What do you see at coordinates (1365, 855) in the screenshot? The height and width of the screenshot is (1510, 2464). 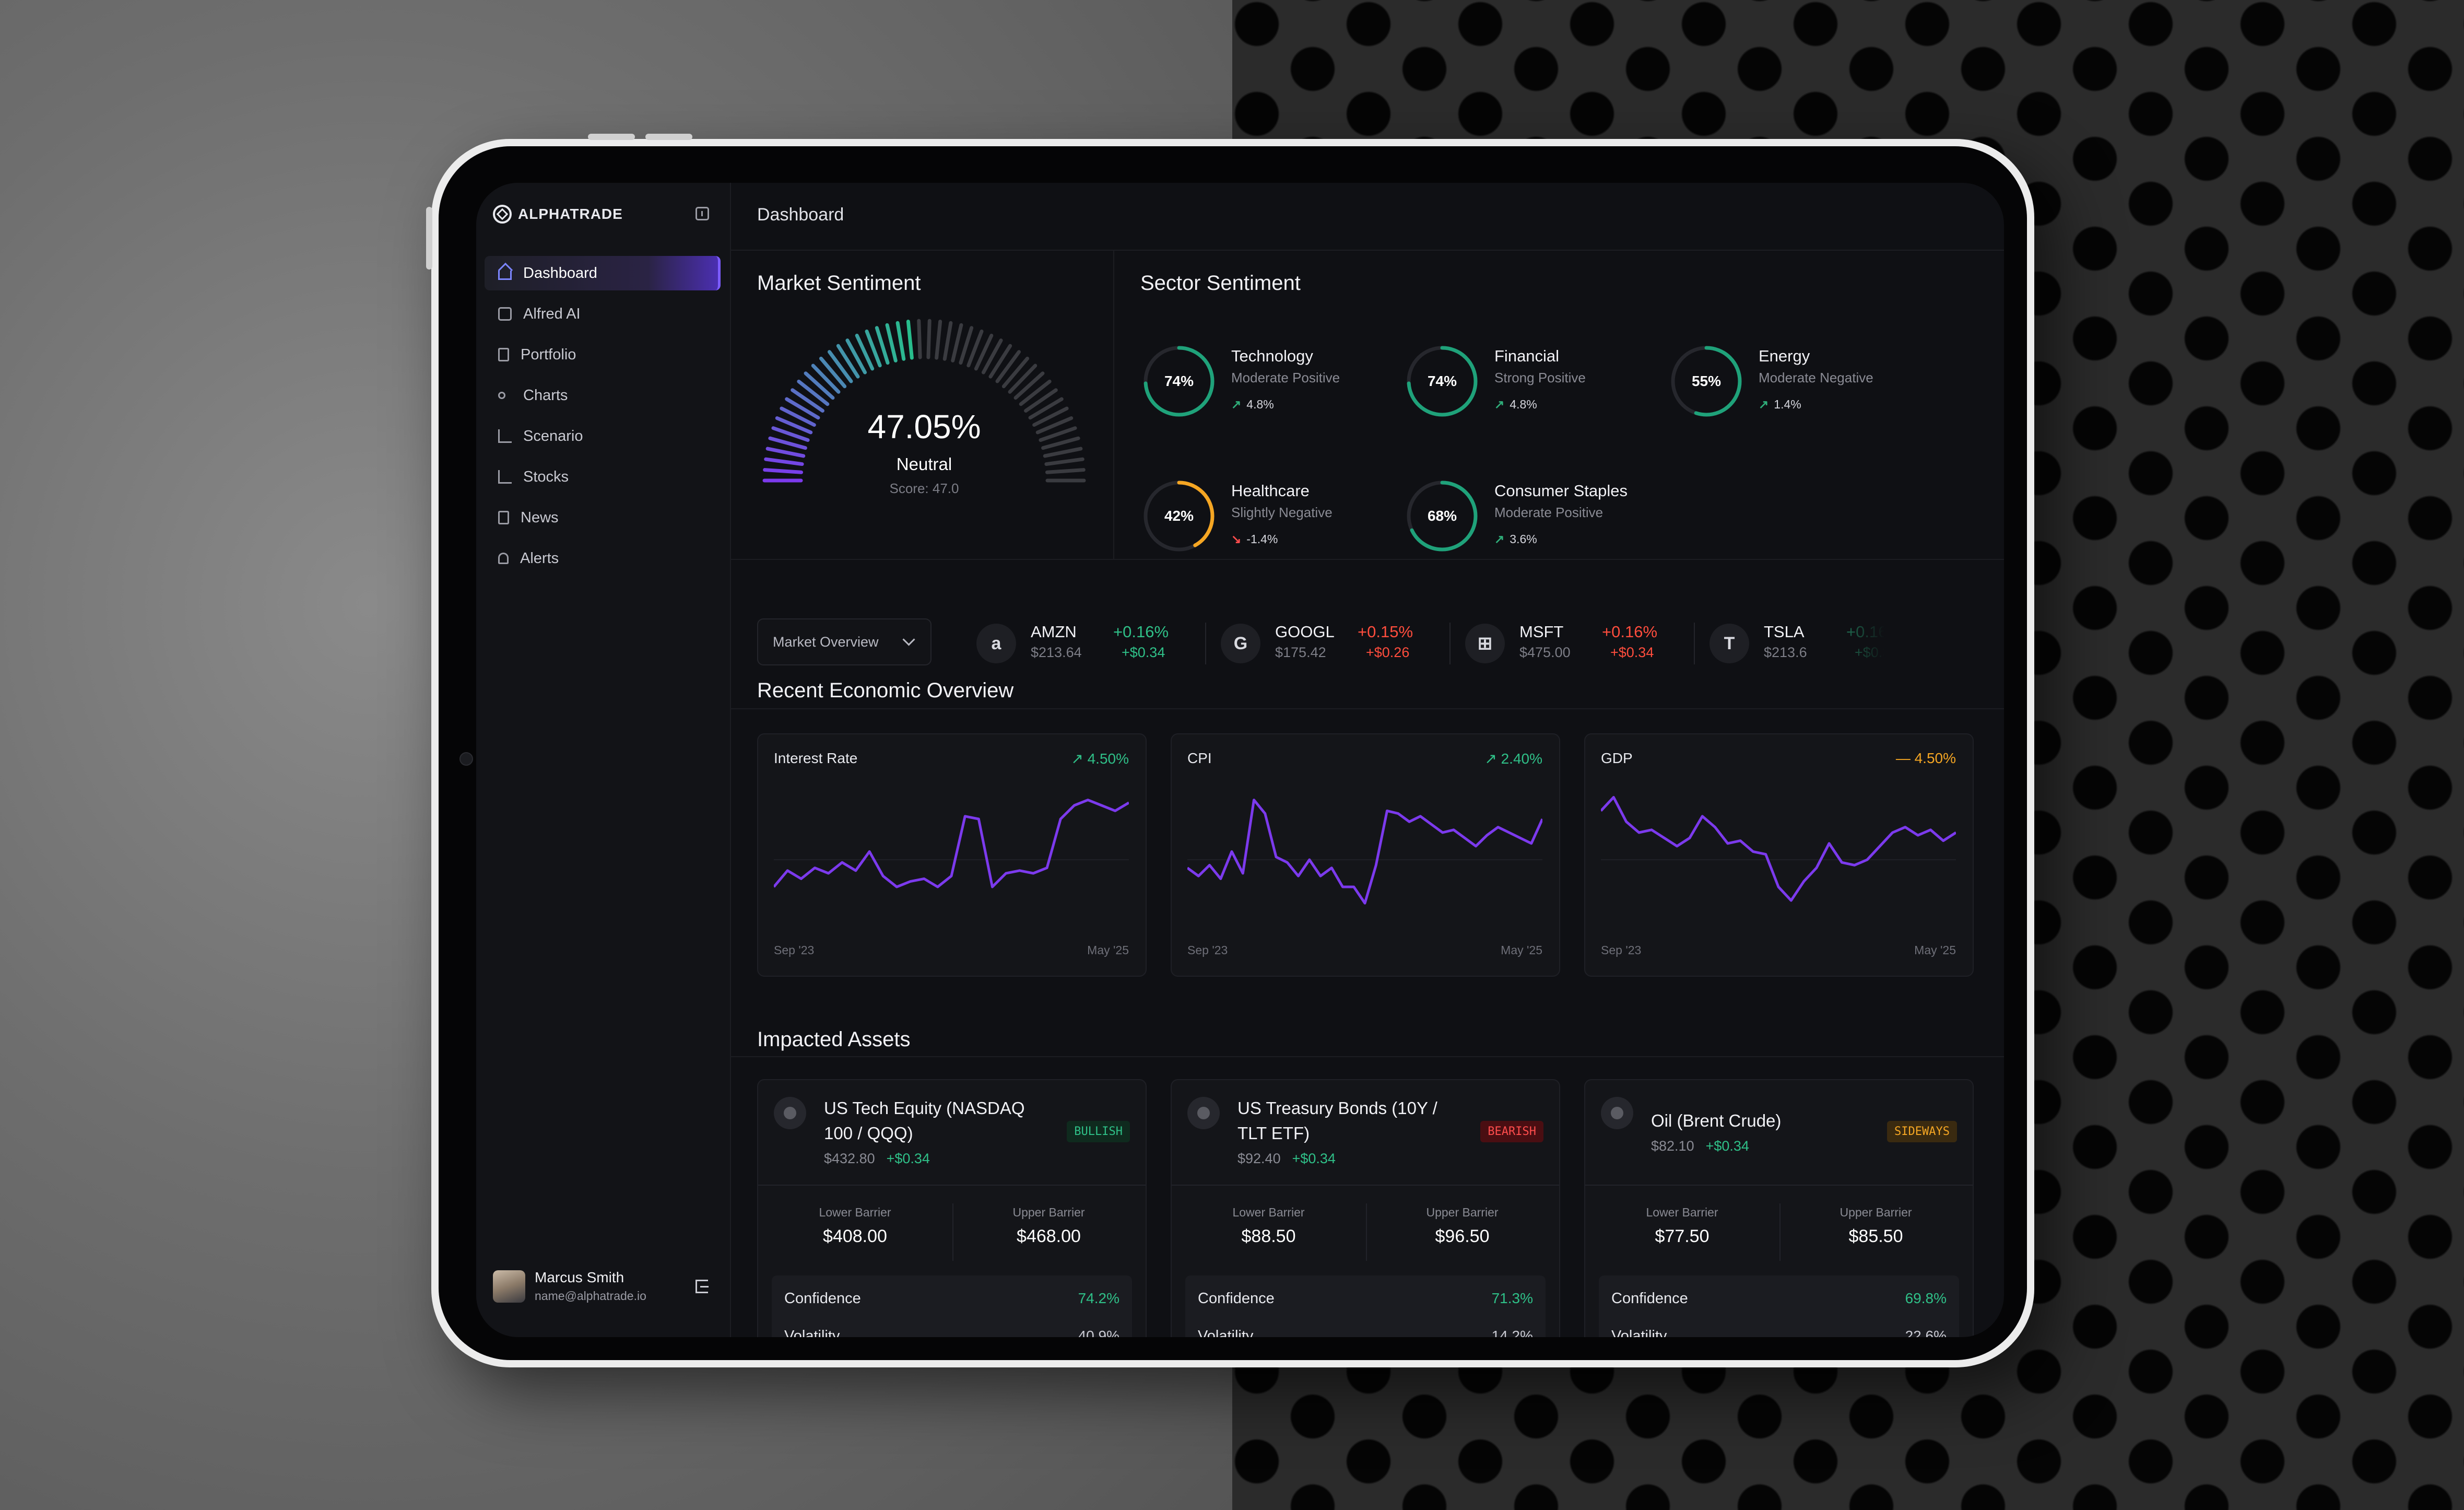 I see `economic-card-cpi: CPI ↗ 2.40% Sep '23 May '25` at bounding box center [1365, 855].